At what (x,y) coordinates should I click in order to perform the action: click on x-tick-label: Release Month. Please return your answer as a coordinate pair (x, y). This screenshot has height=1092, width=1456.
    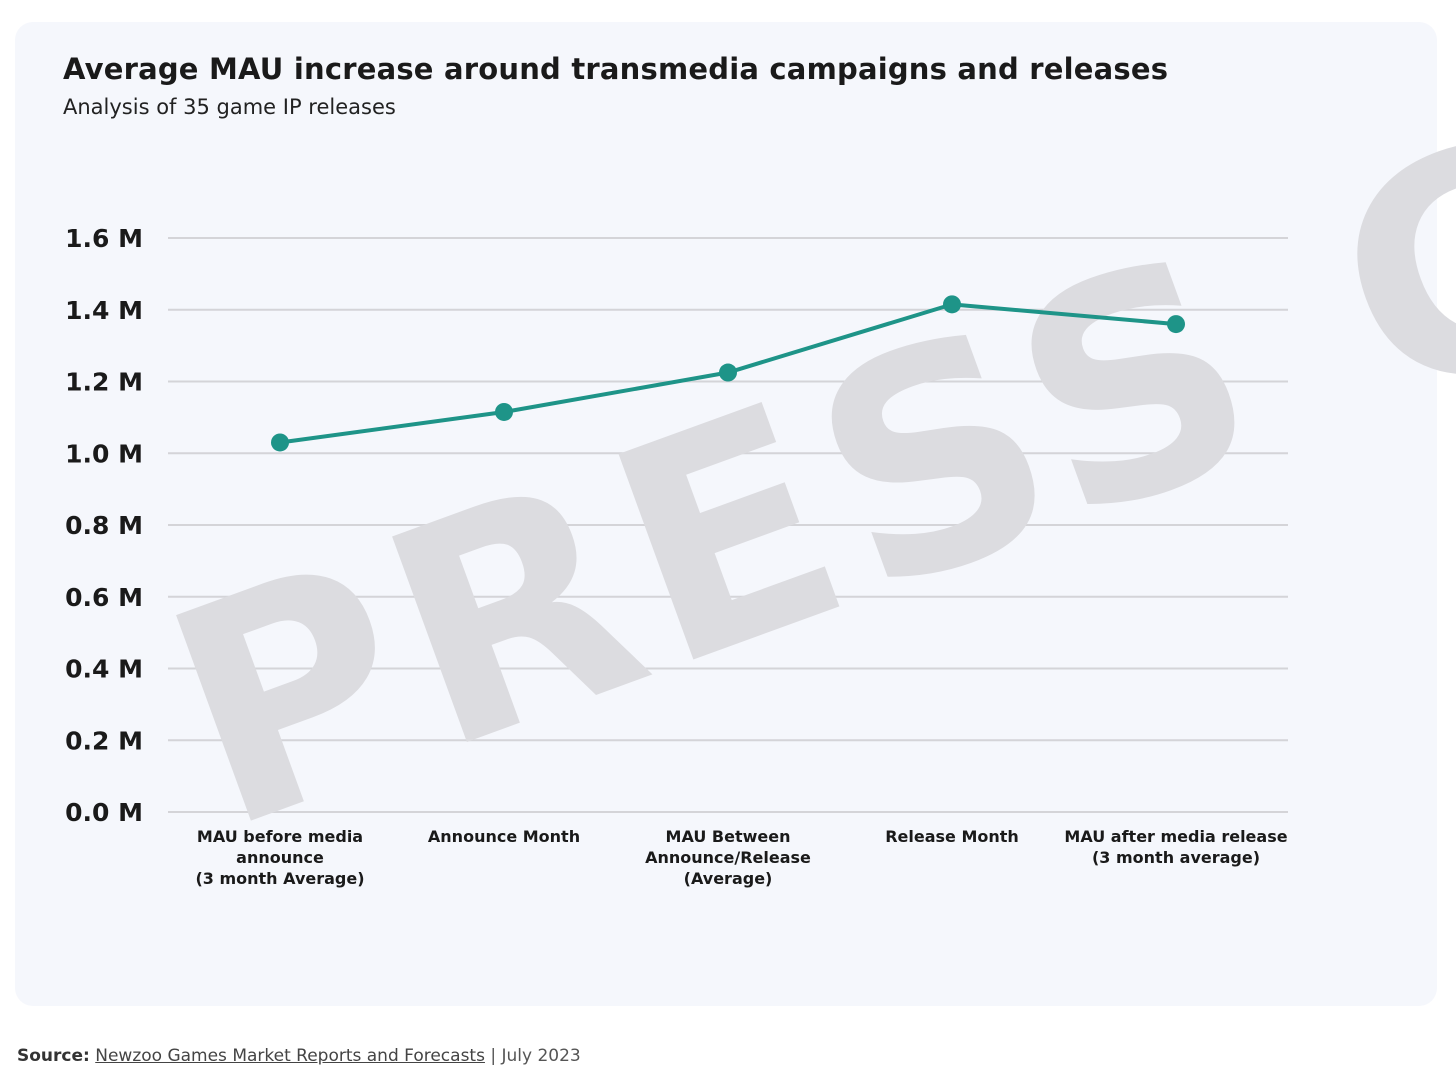
    Looking at the image, I should click on (952, 836).